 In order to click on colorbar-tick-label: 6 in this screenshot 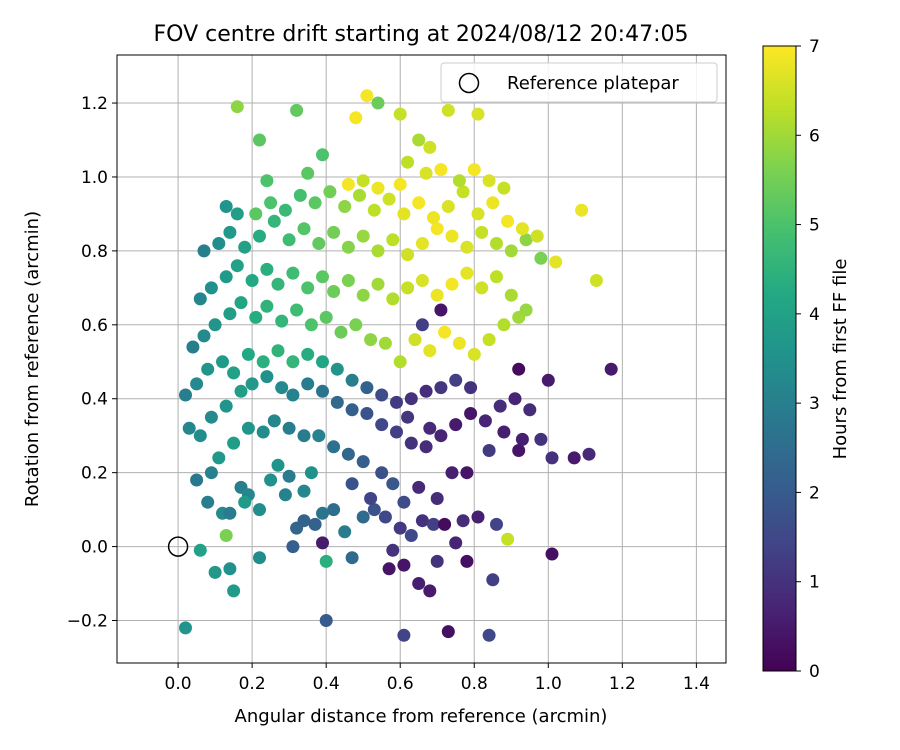, I will do `click(814, 136)`.